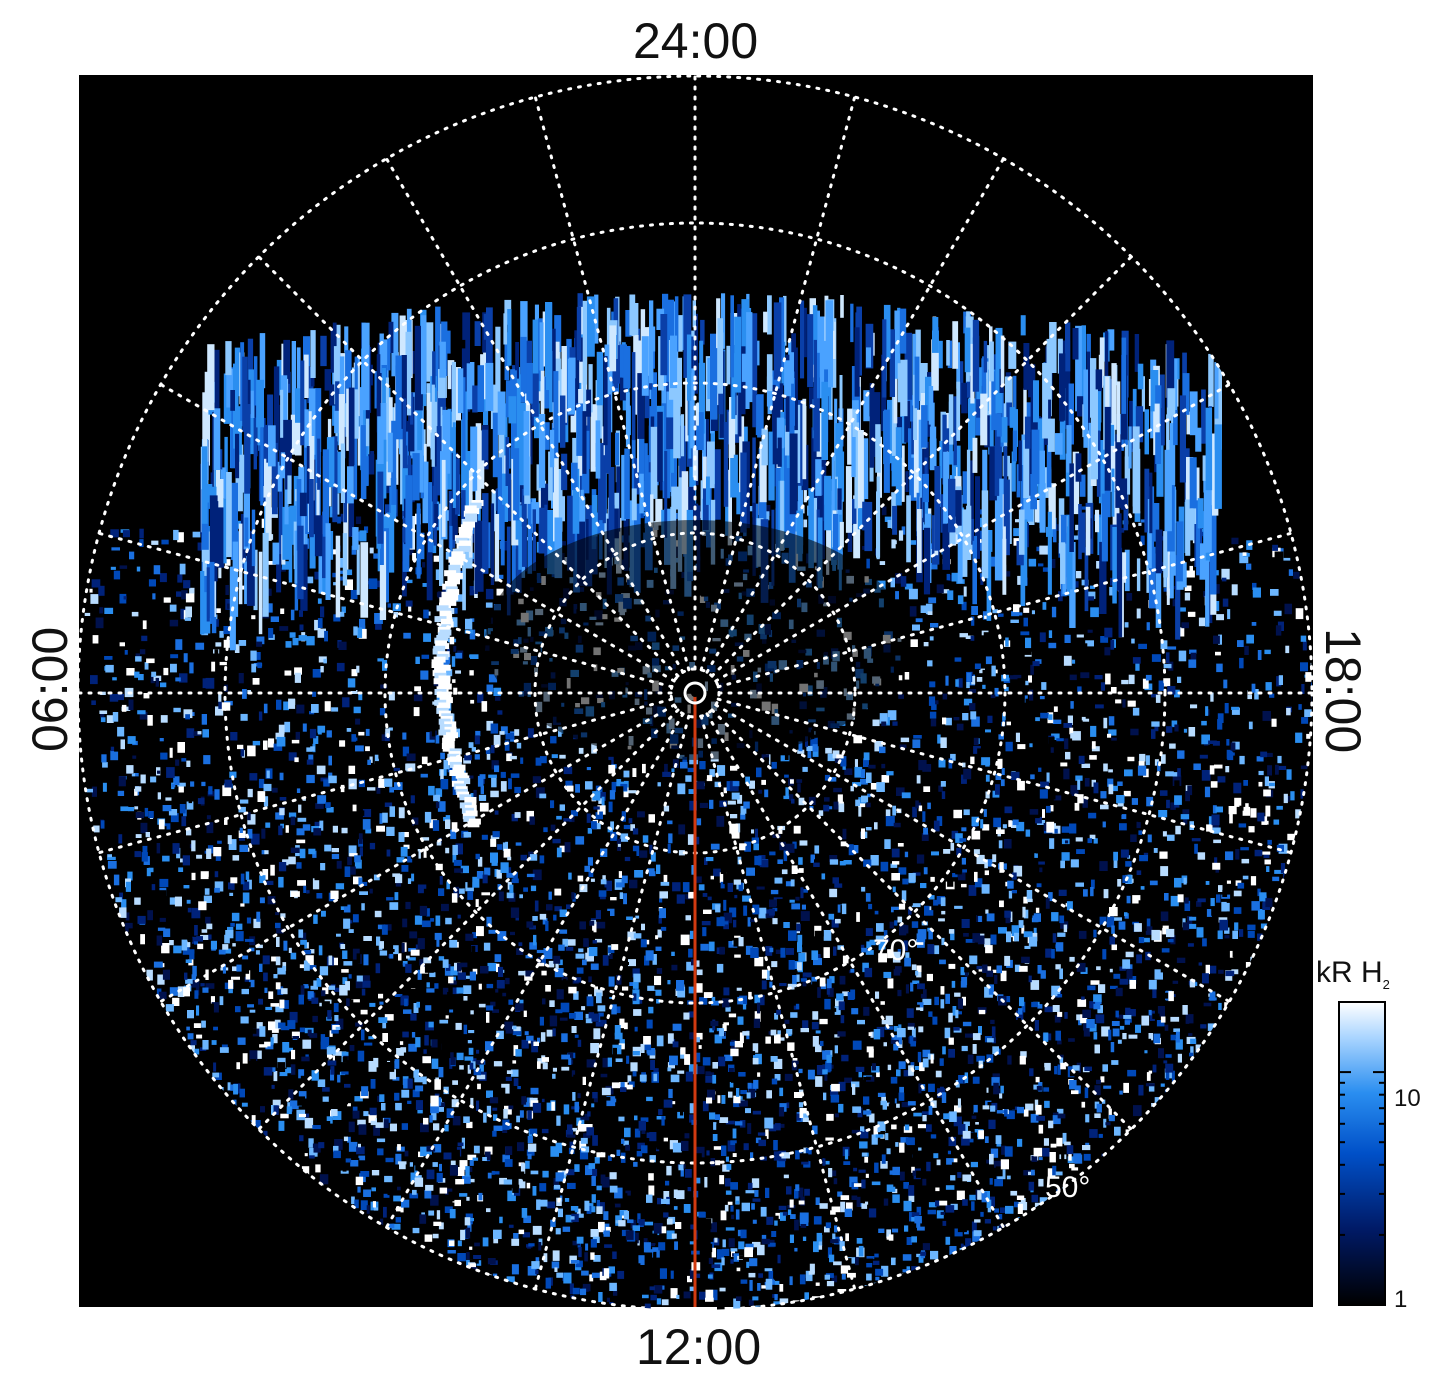  I want to click on pole-dot, so click(695, 693).